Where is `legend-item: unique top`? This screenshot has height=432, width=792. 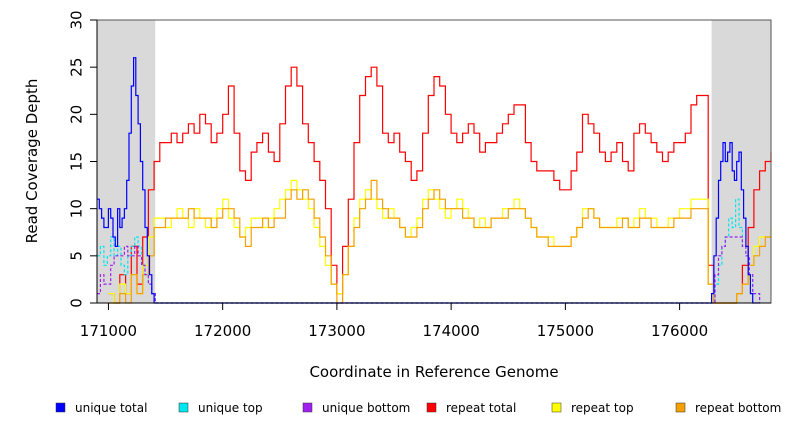
legend-item: unique top is located at coordinates (220, 408).